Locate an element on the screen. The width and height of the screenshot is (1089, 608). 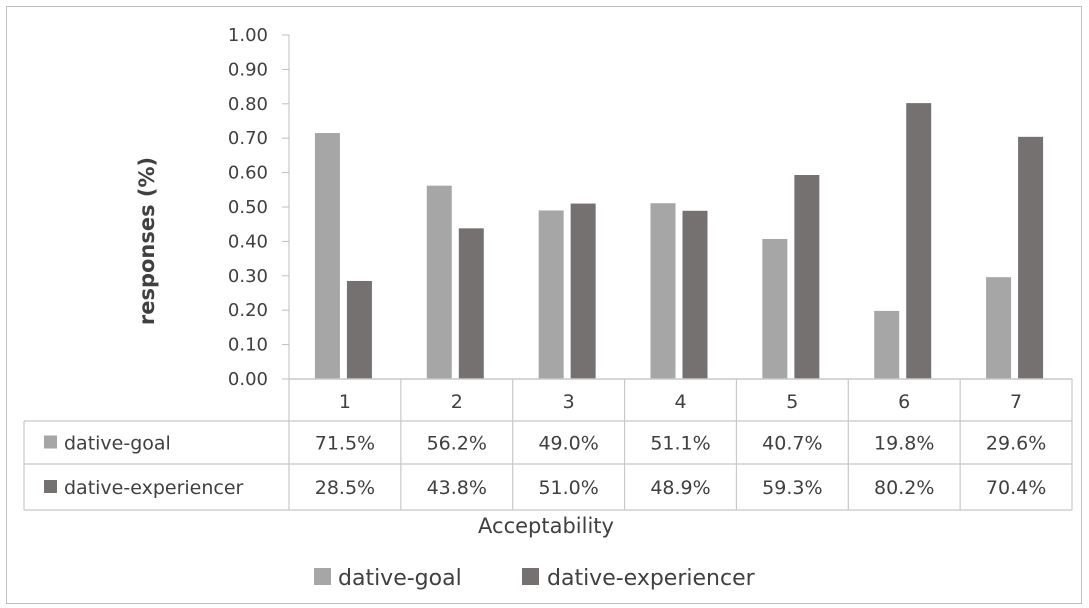
data-label: 49.0% is located at coordinates (568, 444).